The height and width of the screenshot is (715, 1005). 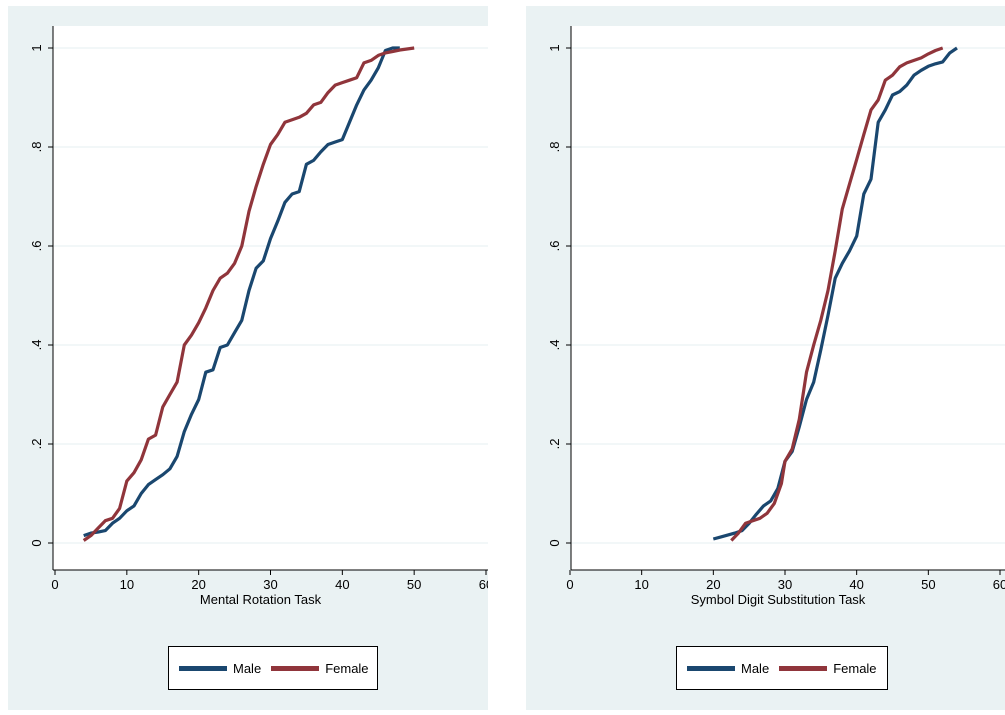 What do you see at coordinates (261, 599) in the screenshot?
I see `x-axis-label: Mental Rotation Task` at bounding box center [261, 599].